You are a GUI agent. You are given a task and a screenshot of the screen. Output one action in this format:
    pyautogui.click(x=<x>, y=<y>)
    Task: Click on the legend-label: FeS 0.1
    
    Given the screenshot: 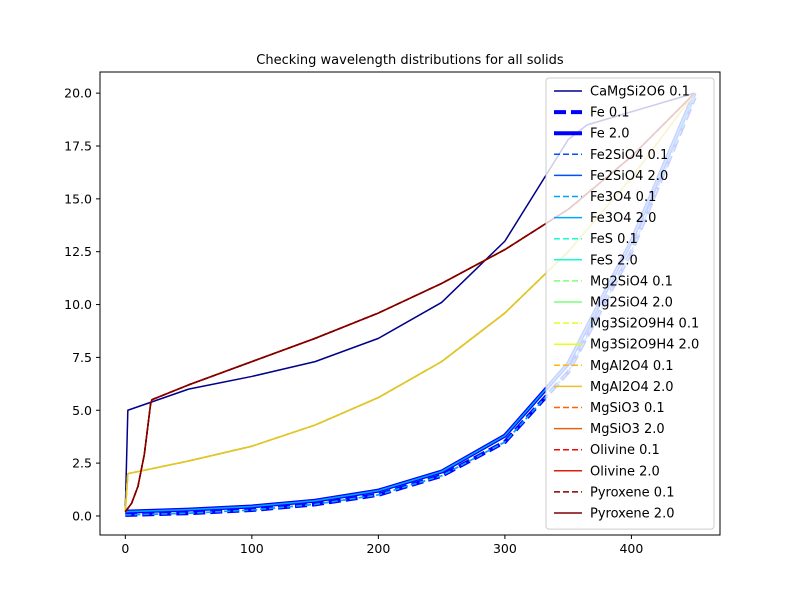 What is the action you would take?
    pyautogui.click(x=614, y=239)
    